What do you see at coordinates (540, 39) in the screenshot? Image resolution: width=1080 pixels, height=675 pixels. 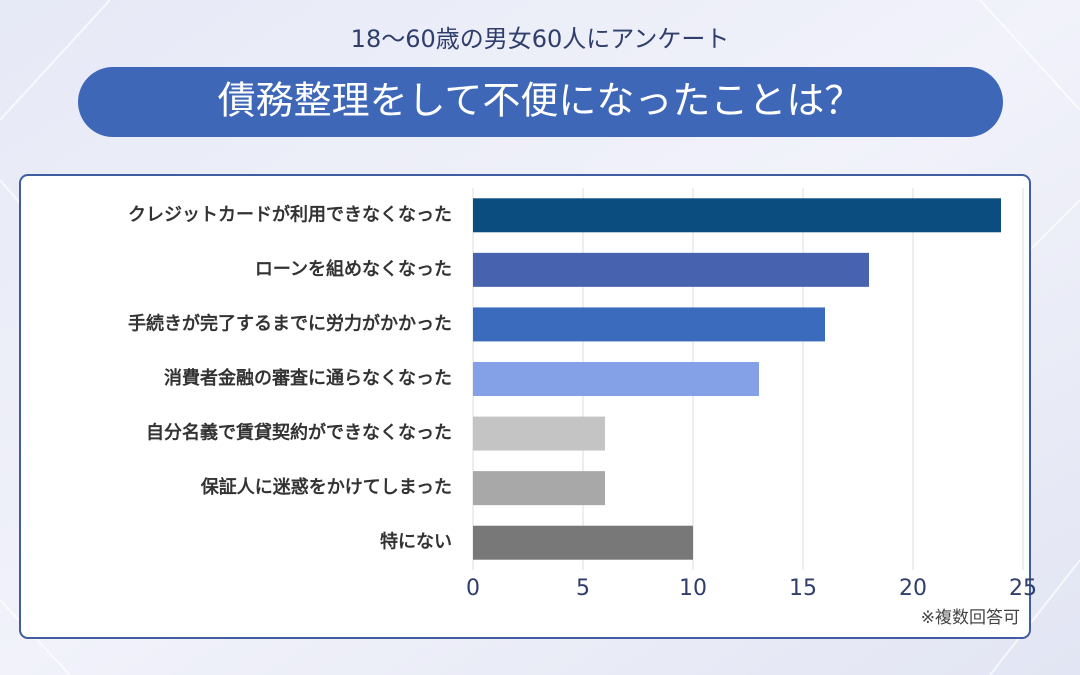 I see `subtitle: 18〜60歳の男女60人にアンケート` at bounding box center [540, 39].